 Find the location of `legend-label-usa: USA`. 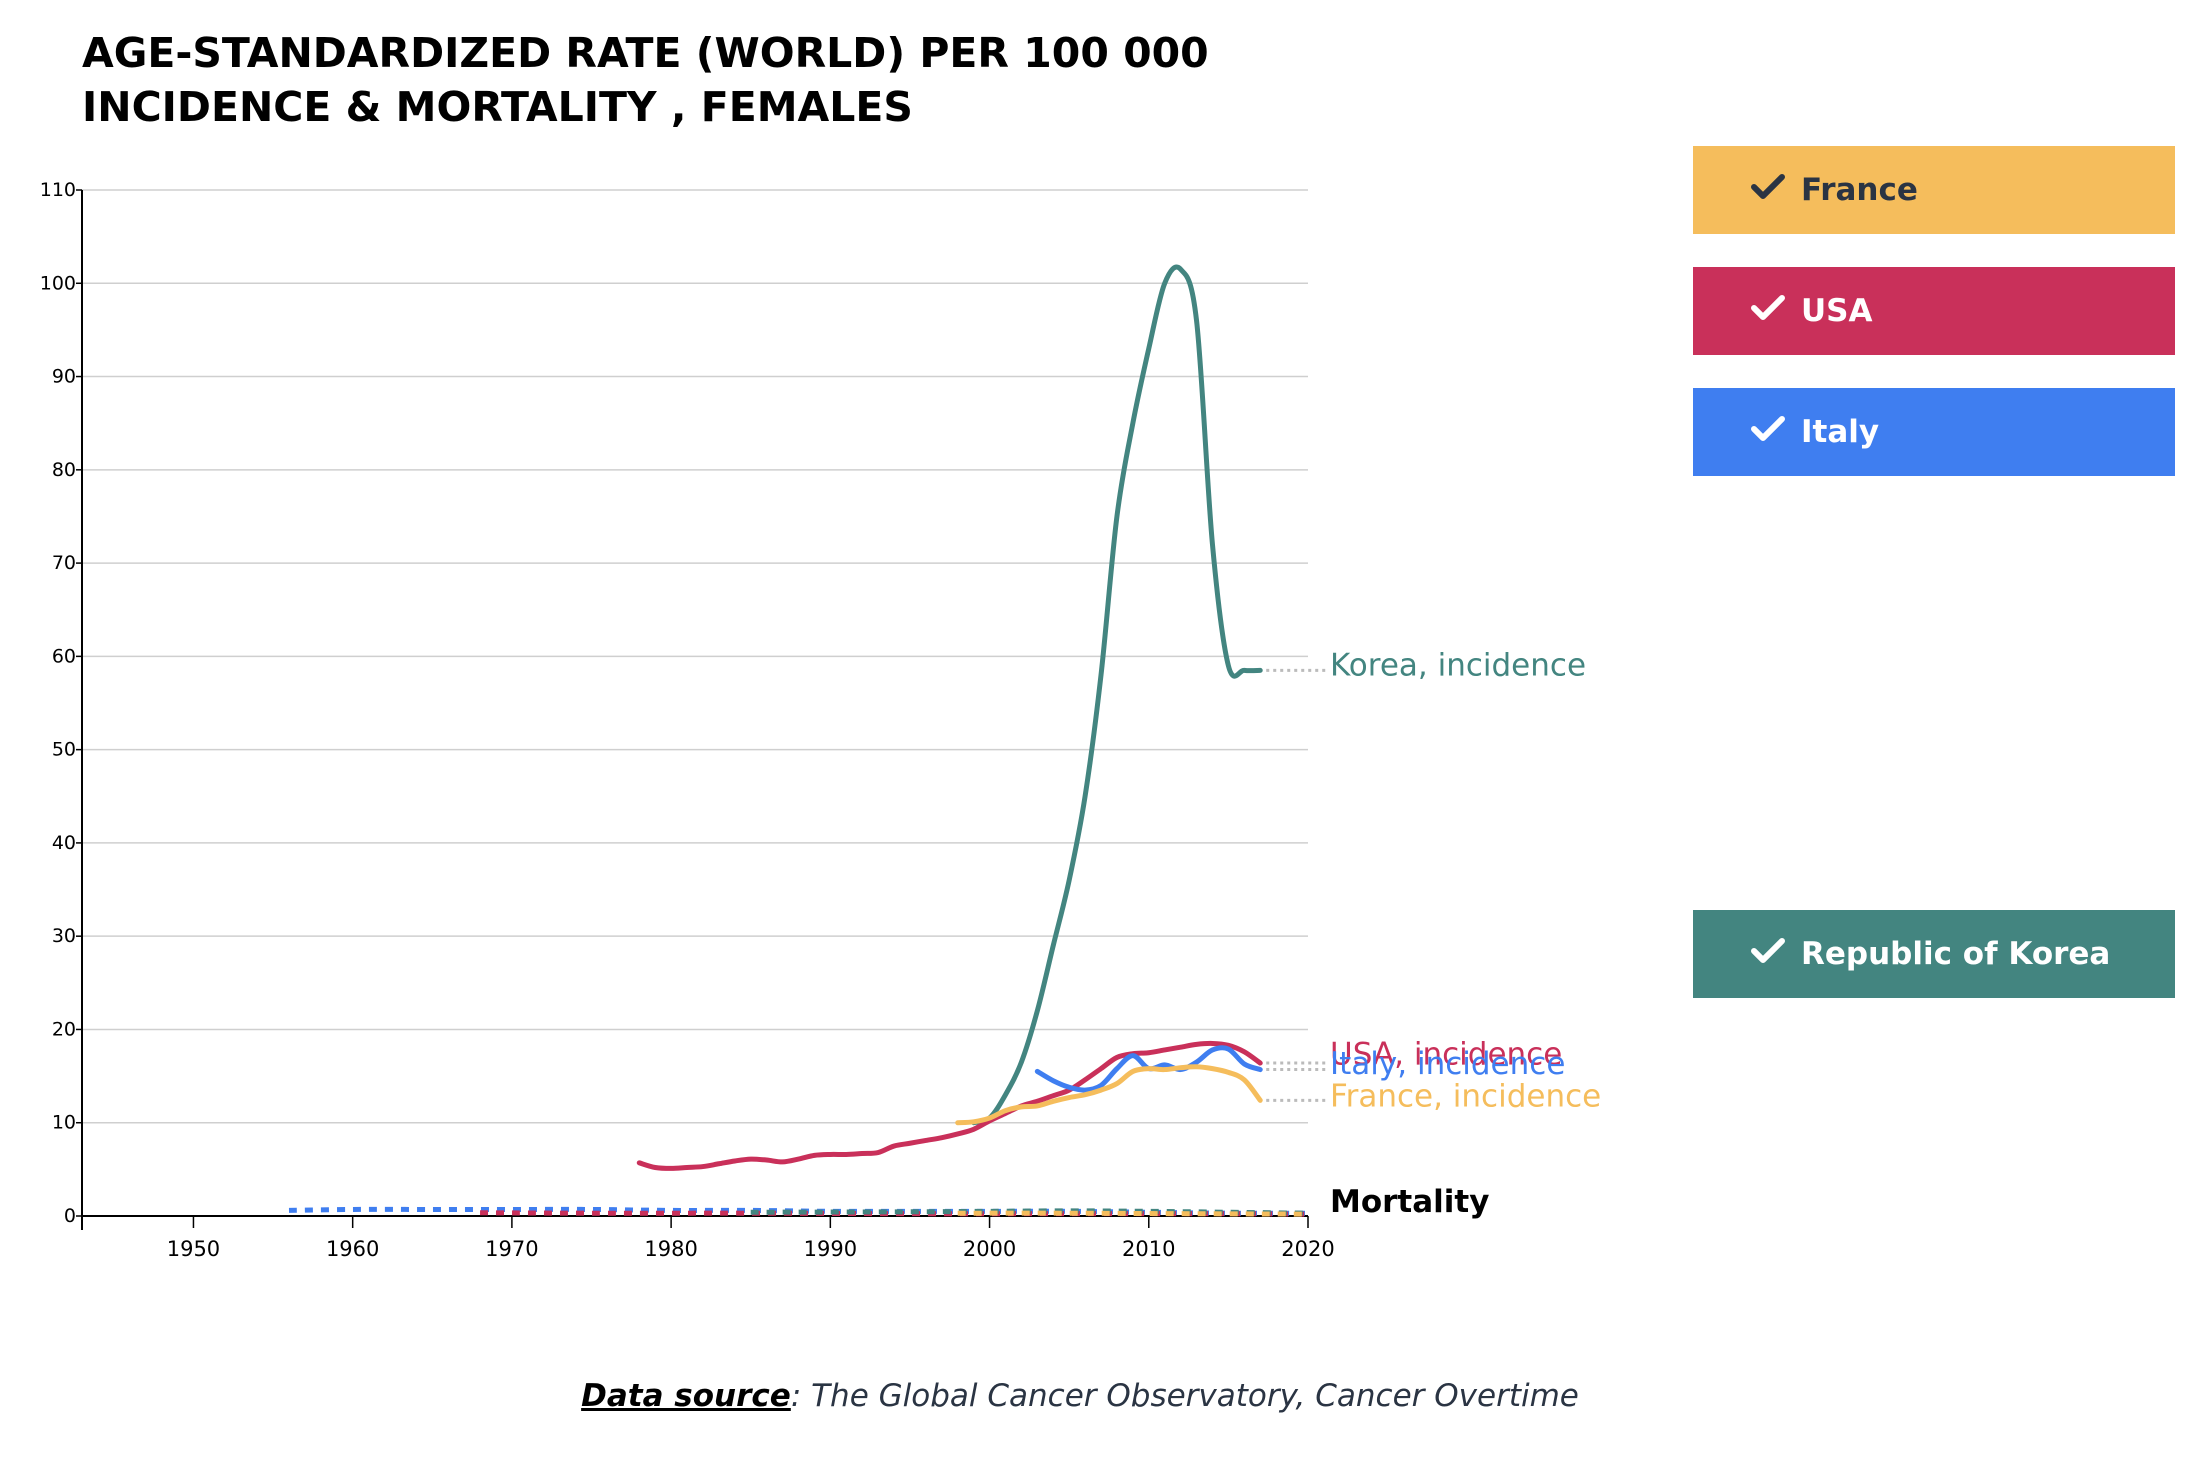

legend-label-usa: USA is located at coordinates (1837, 311).